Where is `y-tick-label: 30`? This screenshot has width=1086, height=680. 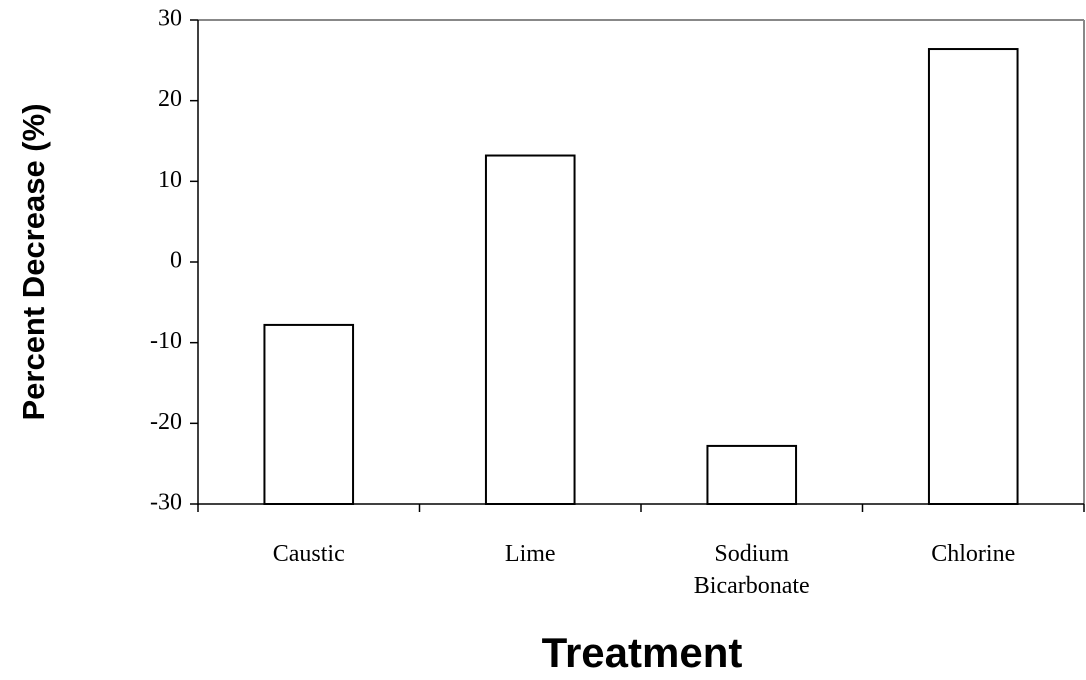 y-tick-label: 30 is located at coordinates (170, 19).